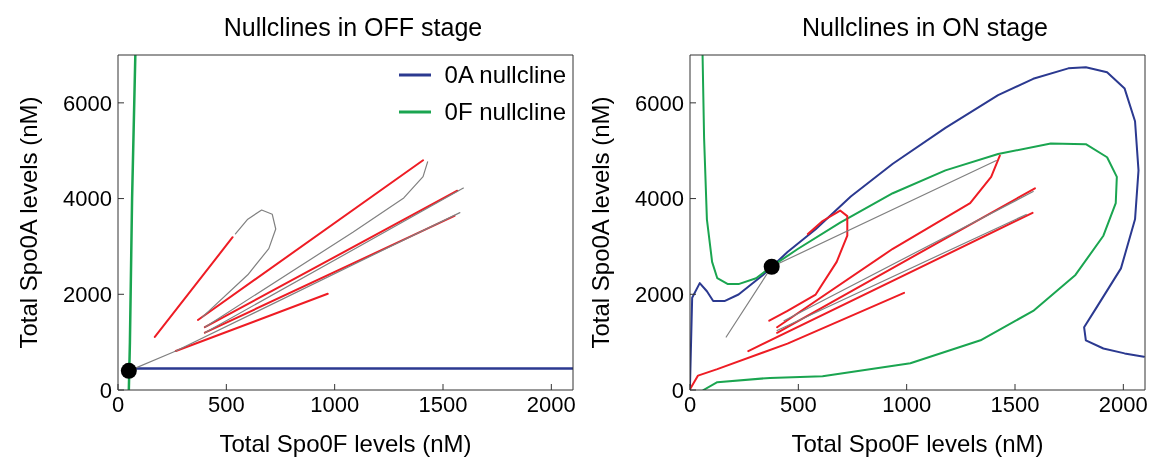 The image size is (1149, 468). I want to click on chart-title: Nullclines in ON stage, so click(925, 27).